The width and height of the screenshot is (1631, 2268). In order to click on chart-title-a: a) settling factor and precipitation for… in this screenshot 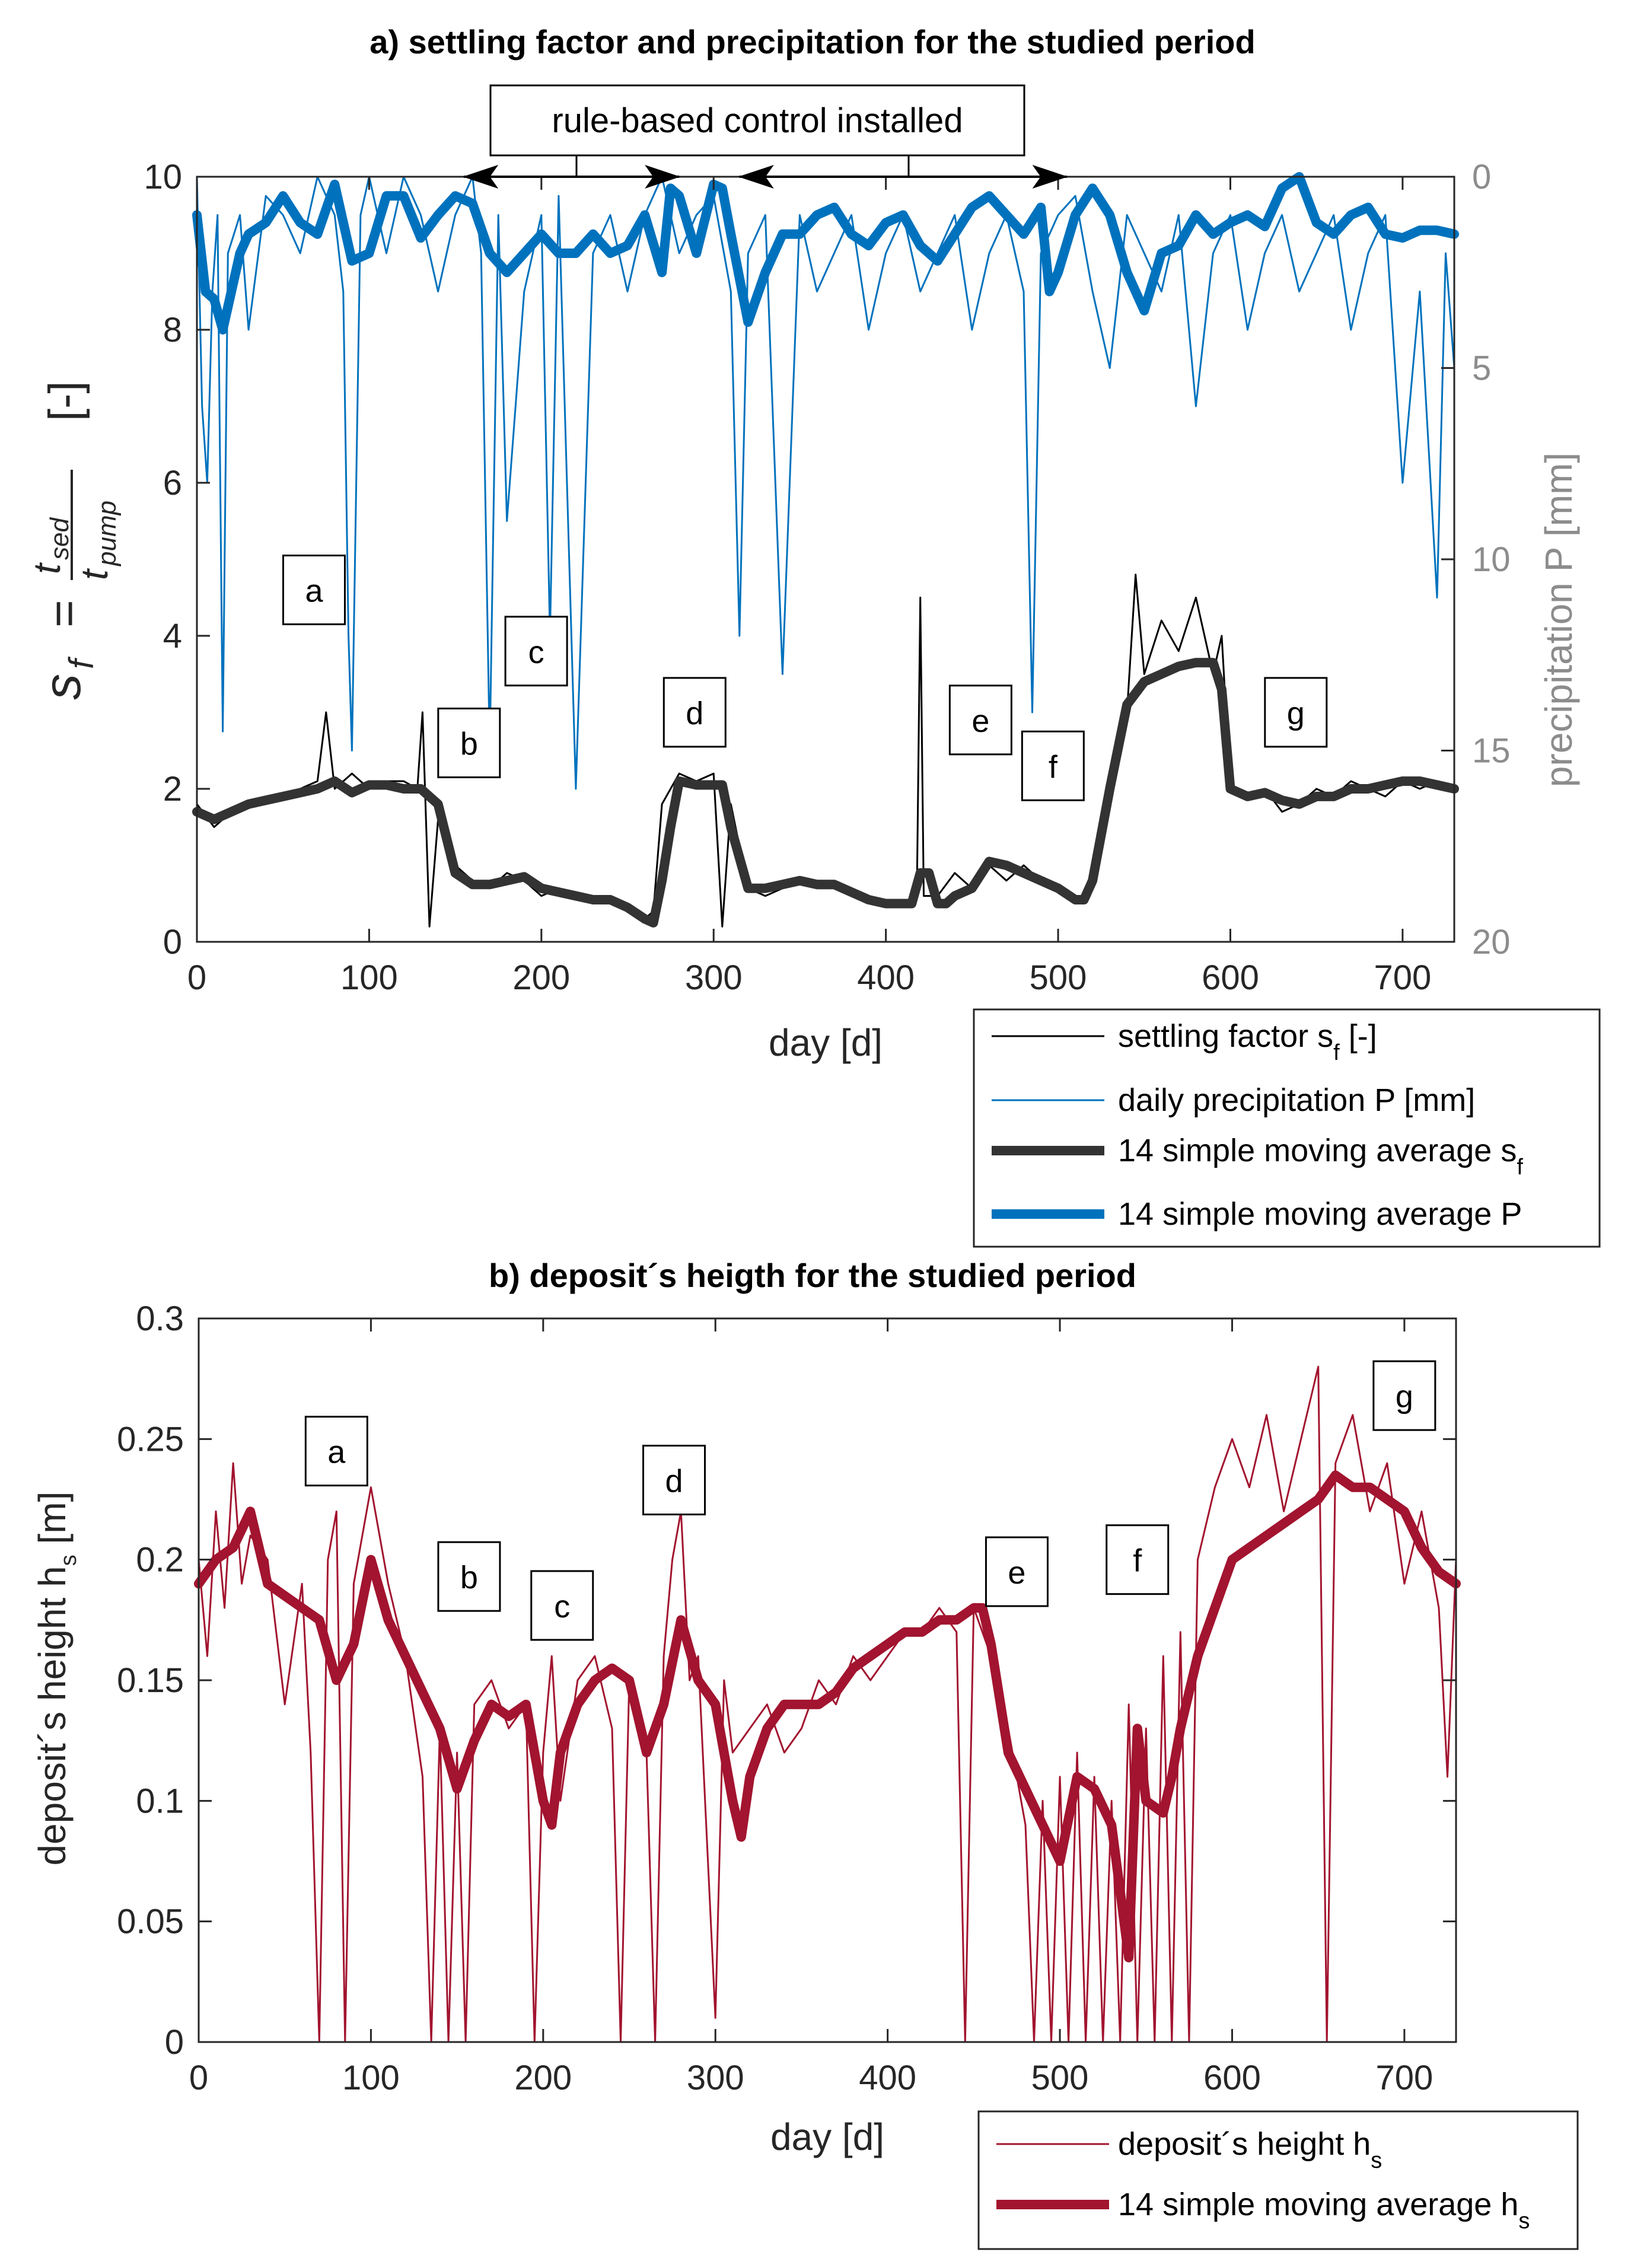, I will do `click(812, 41)`.